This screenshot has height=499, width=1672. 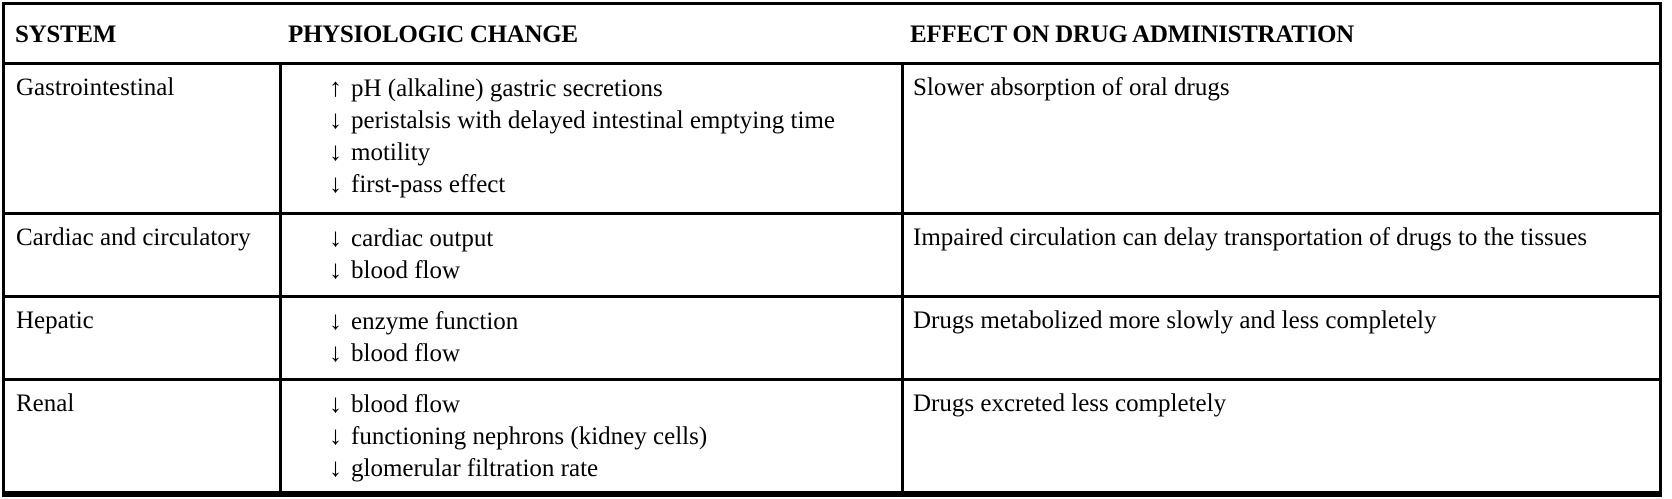 What do you see at coordinates (142, 336) in the screenshot?
I see `system-cell-hepatic: Hepatic` at bounding box center [142, 336].